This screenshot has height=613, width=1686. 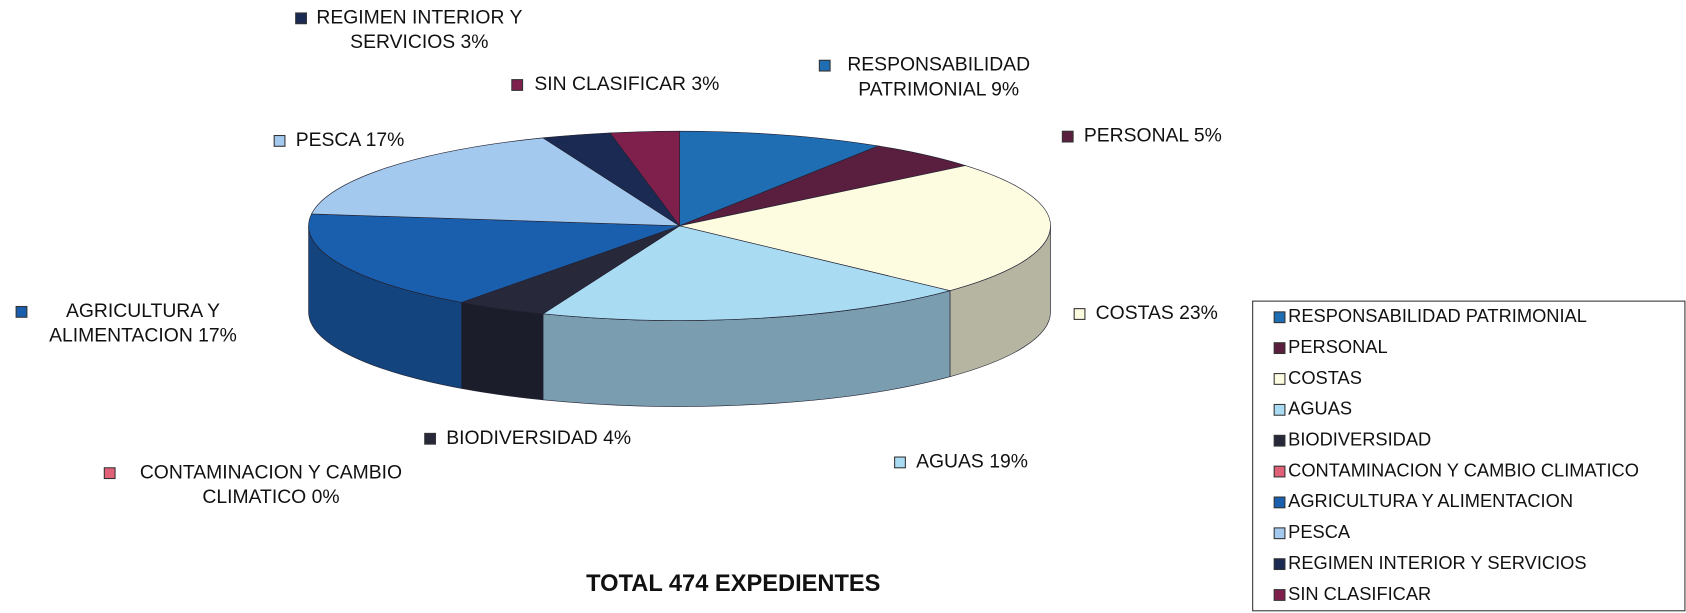 What do you see at coordinates (972, 462) in the screenshot?
I see `data-label: AGUAS 19%` at bounding box center [972, 462].